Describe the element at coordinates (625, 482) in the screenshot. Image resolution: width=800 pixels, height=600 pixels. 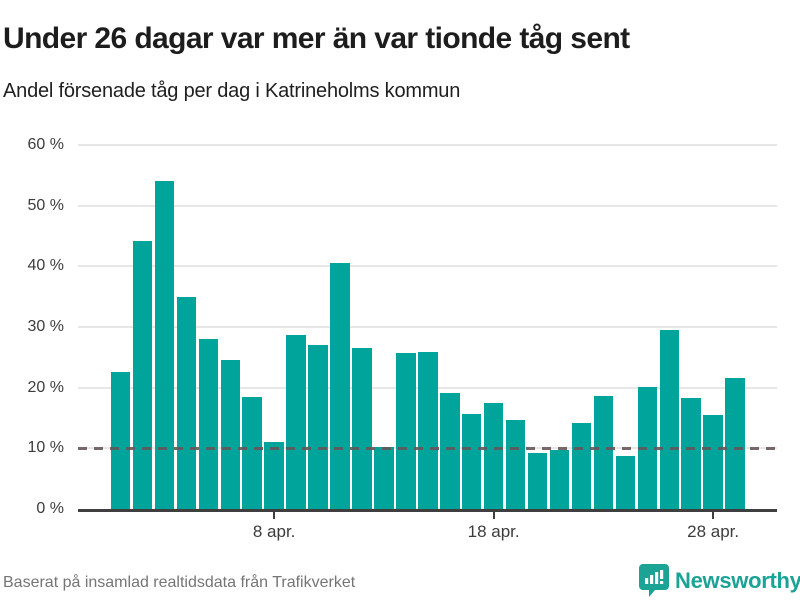
I see `bar-24apr` at that location.